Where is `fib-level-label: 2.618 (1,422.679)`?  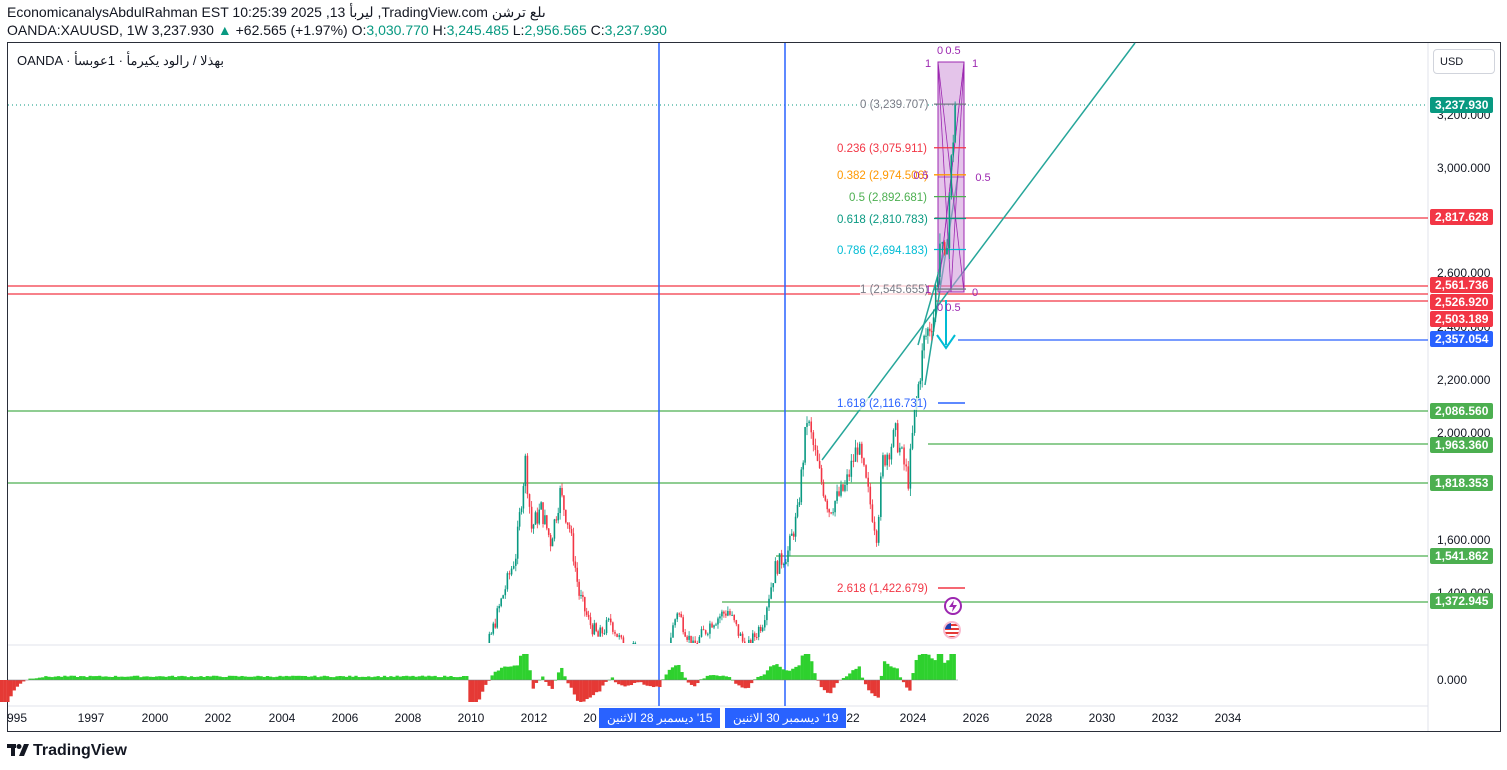 fib-level-label: 2.618 (1,422.679) is located at coordinates (882, 589).